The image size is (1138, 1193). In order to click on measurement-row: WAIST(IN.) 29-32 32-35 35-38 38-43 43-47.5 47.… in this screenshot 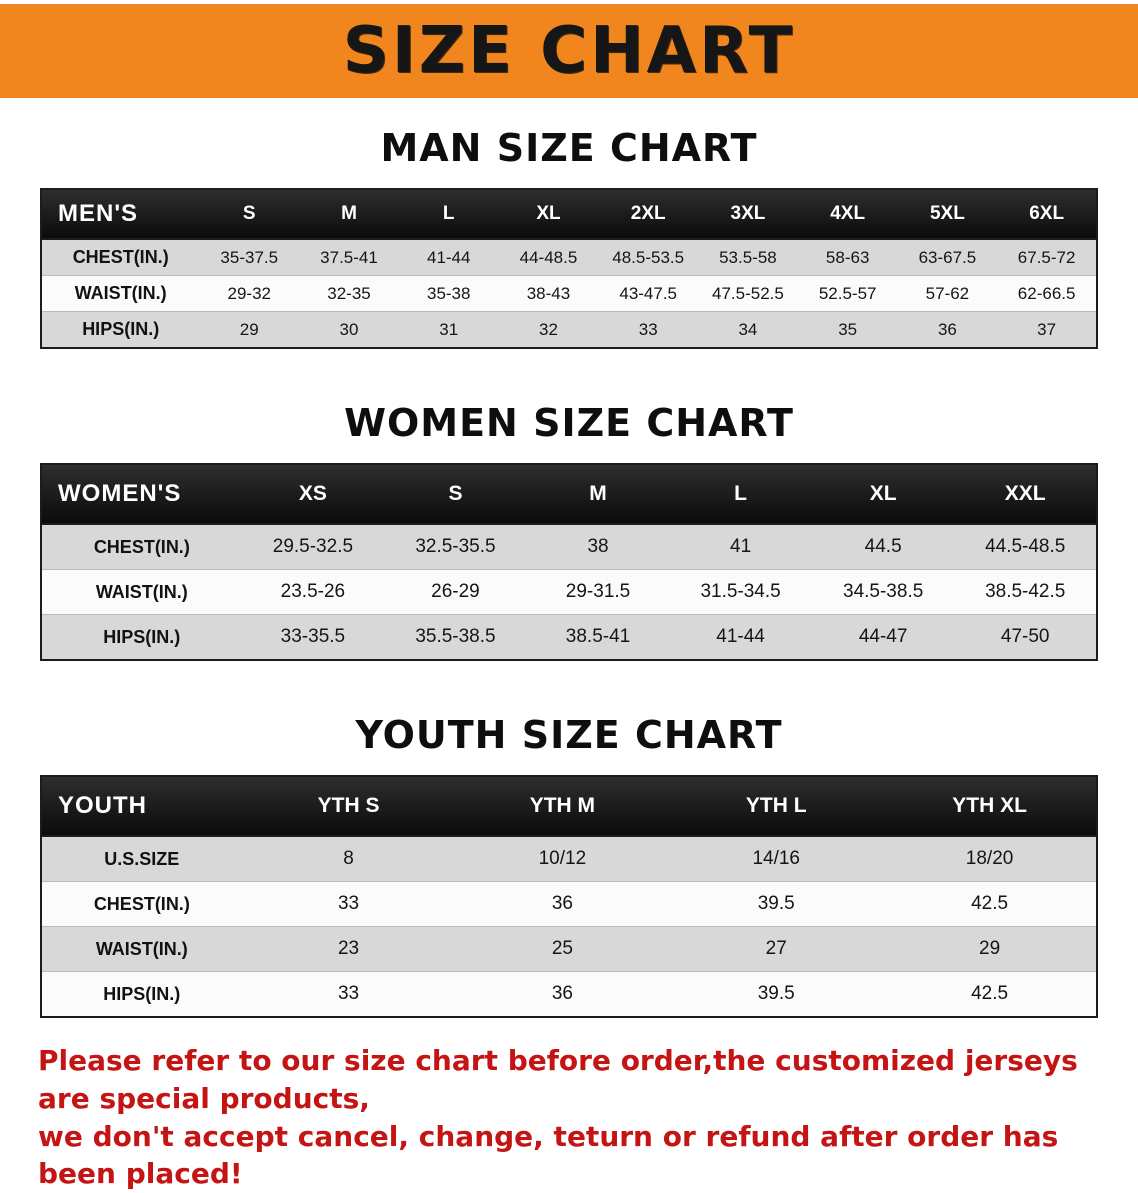, I will do `click(569, 293)`.